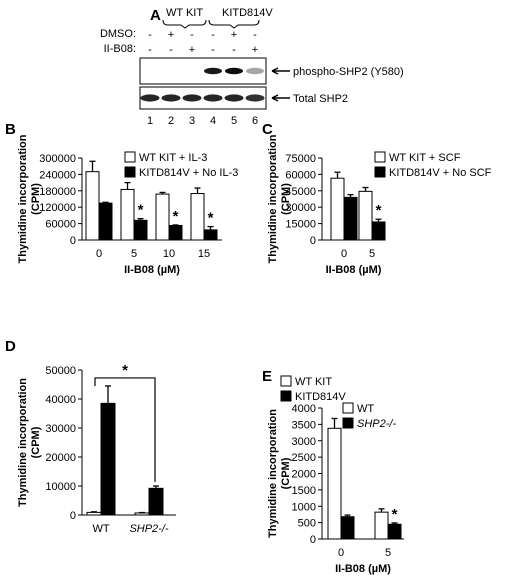  What do you see at coordinates (202, 84) in the screenshot?
I see `blot-bands` at bounding box center [202, 84].